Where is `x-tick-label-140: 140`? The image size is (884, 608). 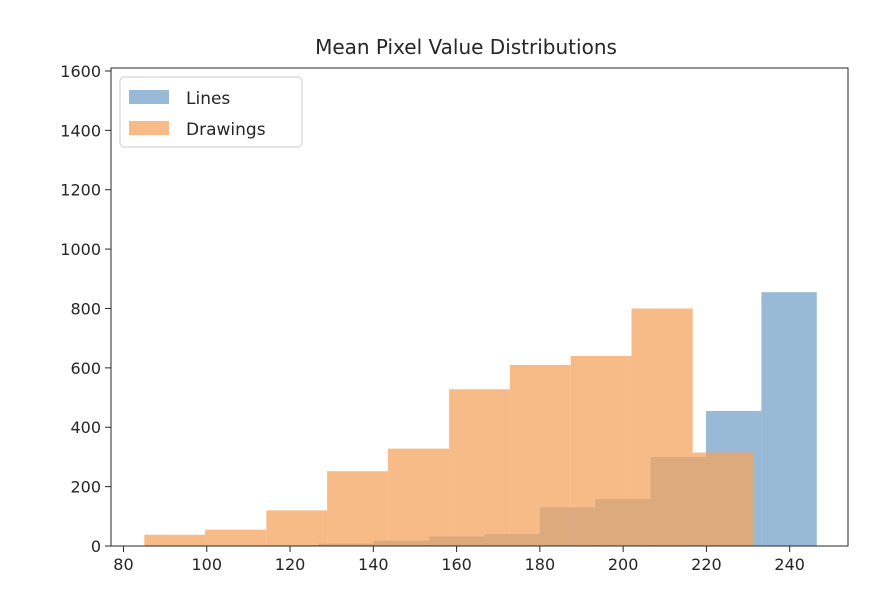 x-tick-label-140: 140 is located at coordinates (373, 564).